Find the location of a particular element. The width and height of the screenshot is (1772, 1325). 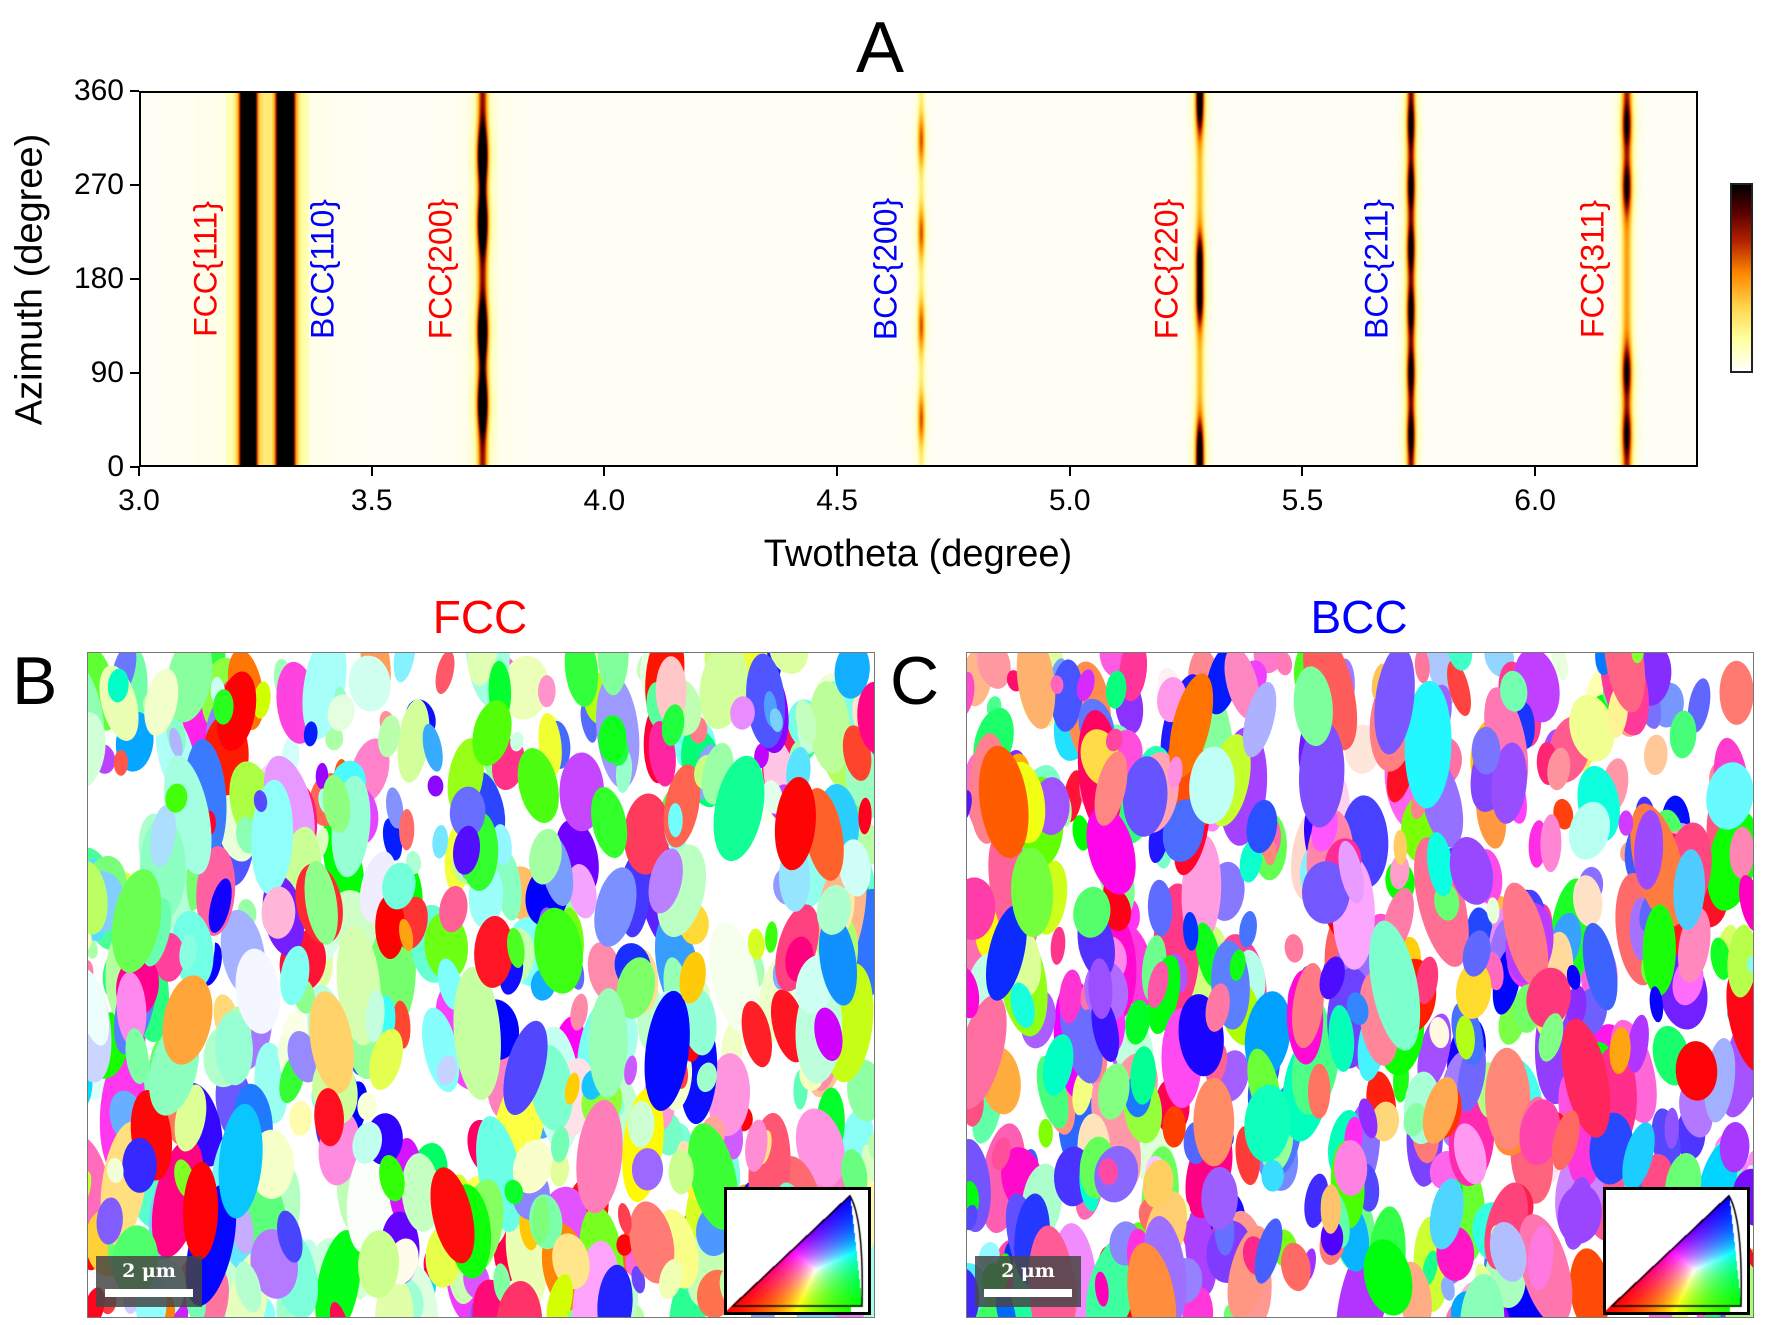

peak-label: FCC{200} is located at coordinates (440, 268).